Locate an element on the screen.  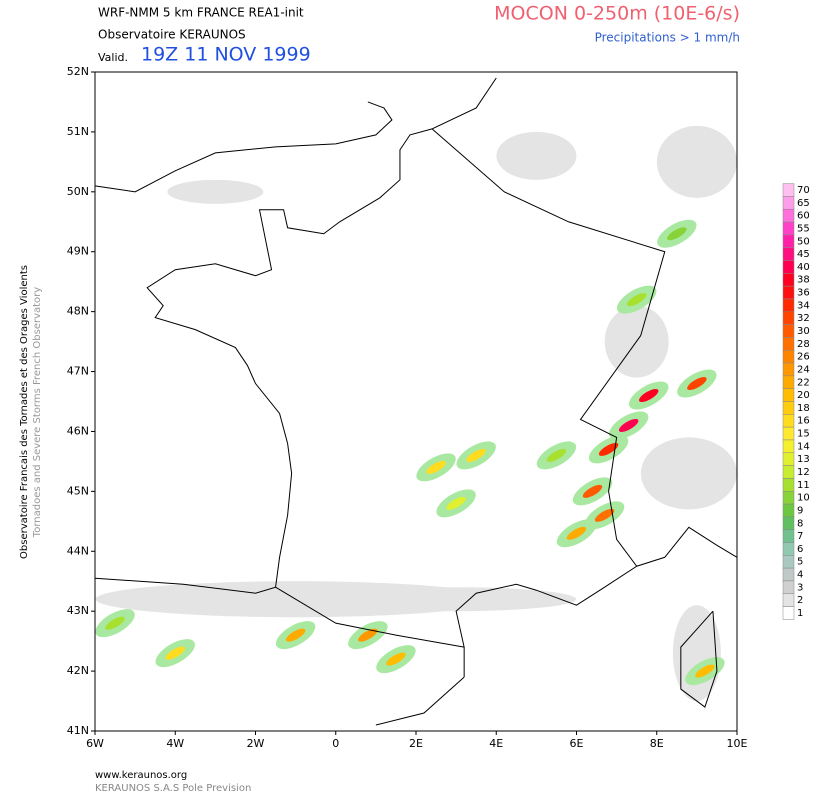
lat-label: 46N is located at coordinates (78, 430).